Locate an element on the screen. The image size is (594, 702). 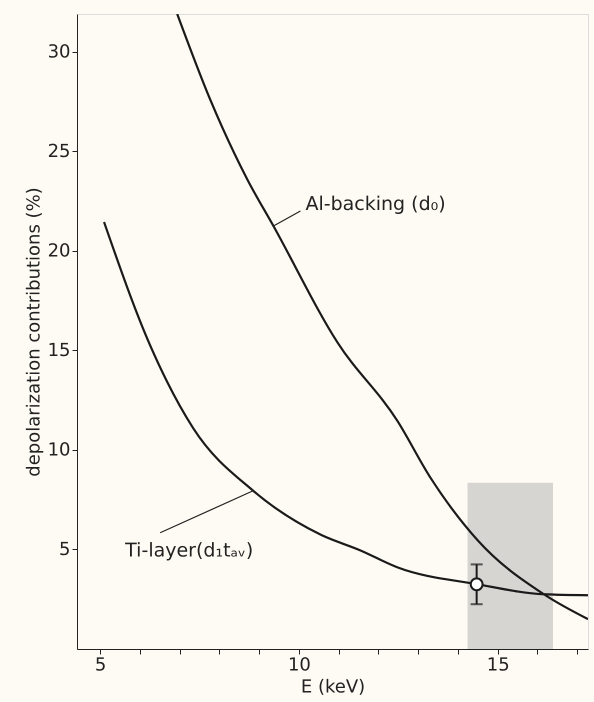
annotation: Ti-layer(d₁tₐᵥ) is located at coordinates (189, 551).